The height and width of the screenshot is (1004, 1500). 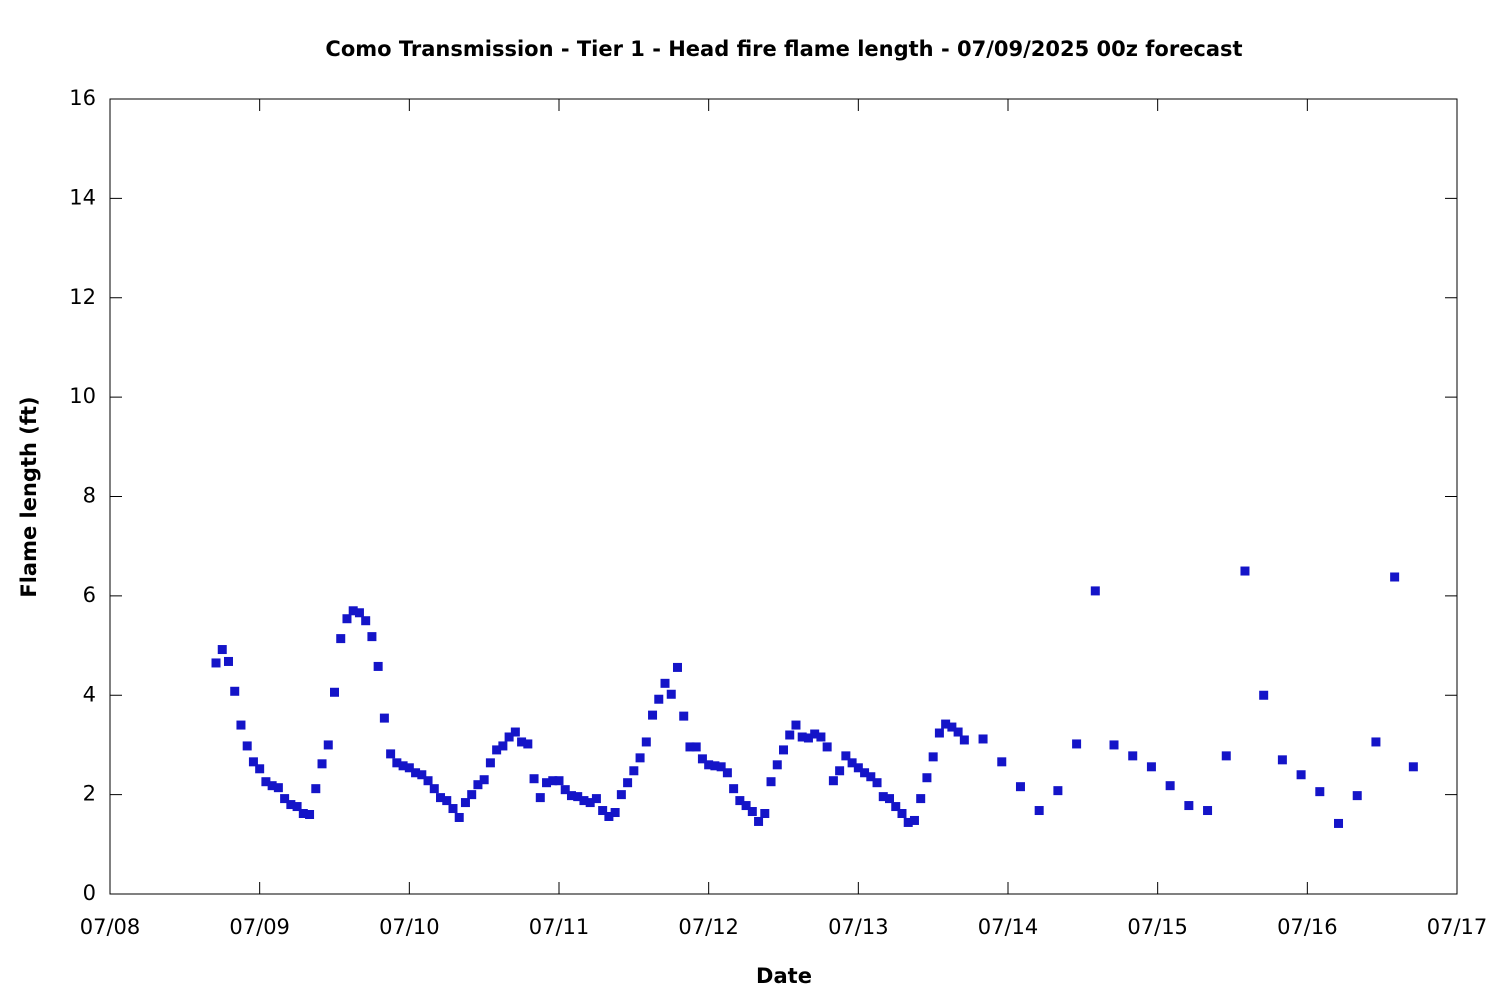 What do you see at coordinates (82, 297) in the screenshot?
I see `y-tick-label: 12` at bounding box center [82, 297].